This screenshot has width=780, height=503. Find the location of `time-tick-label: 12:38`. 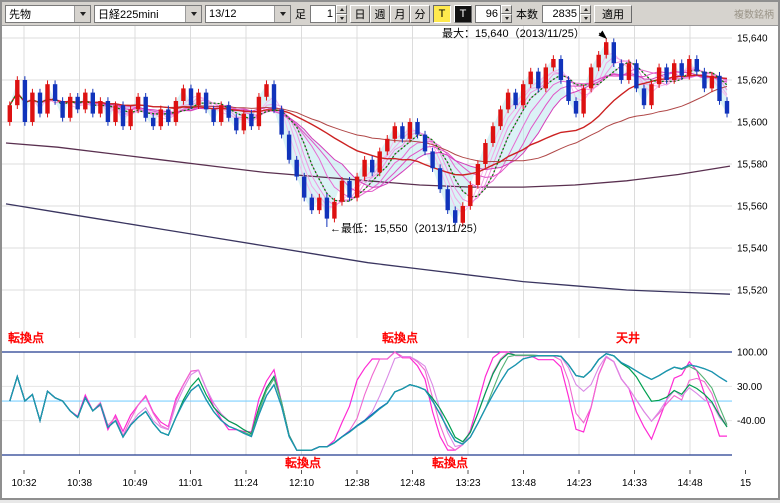

time-tick-label: 12:38 is located at coordinates (356, 483).